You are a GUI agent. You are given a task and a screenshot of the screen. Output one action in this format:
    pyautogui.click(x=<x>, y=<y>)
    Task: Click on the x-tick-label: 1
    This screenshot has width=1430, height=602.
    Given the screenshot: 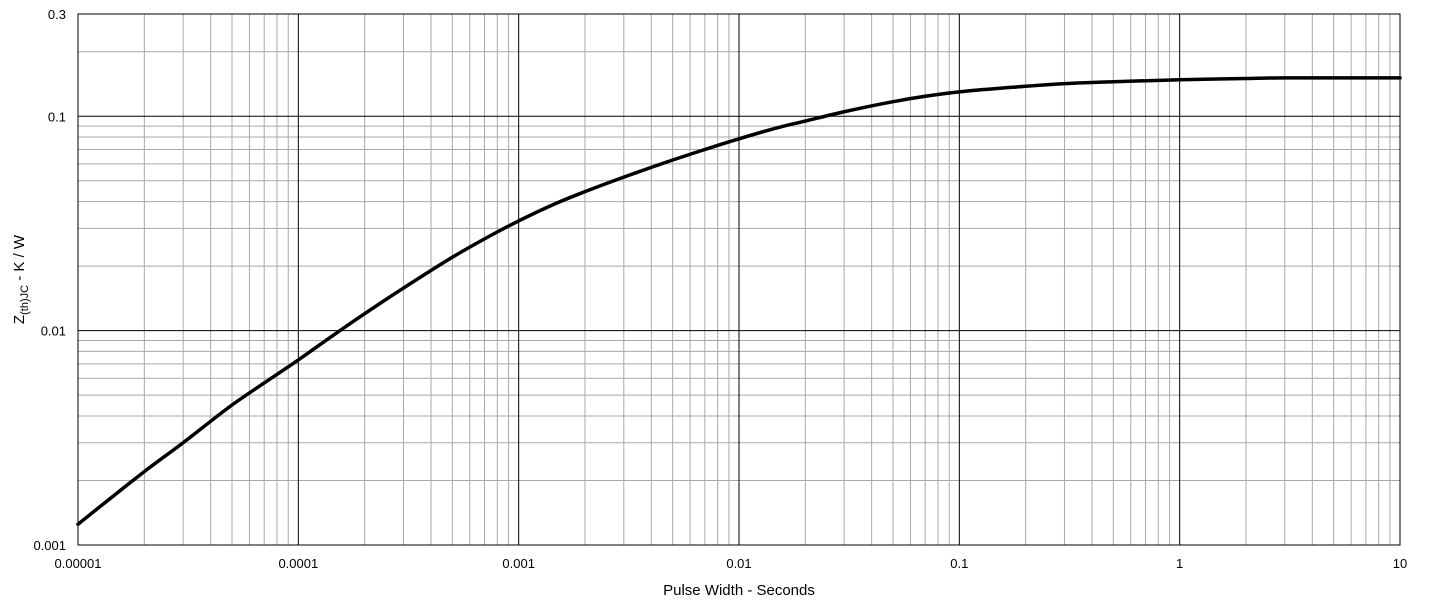 What is the action you would take?
    pyautogui.click(x=1179, y=563)
    